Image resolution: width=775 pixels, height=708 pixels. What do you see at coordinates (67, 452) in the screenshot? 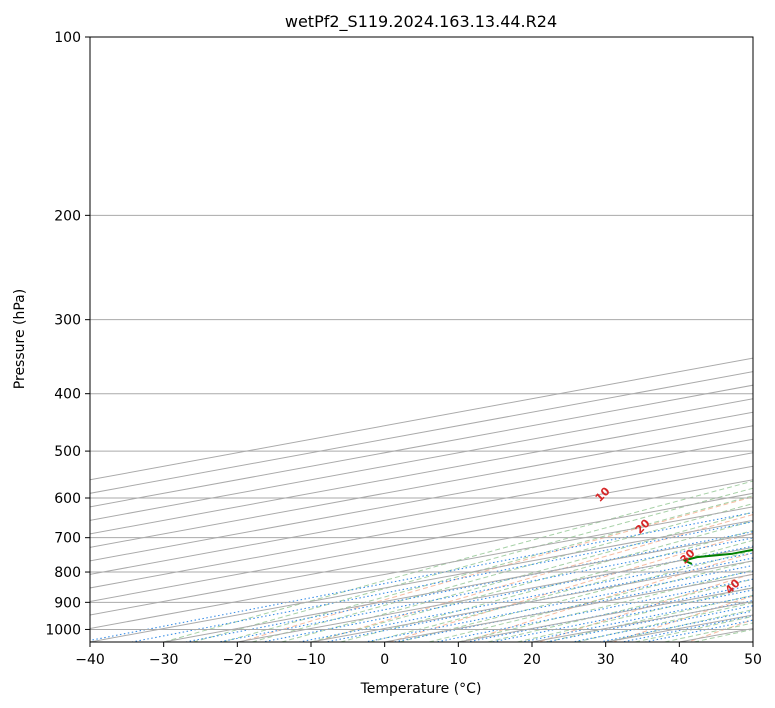
I see `y-tick-label: 500` at bounding box center [67, 452].